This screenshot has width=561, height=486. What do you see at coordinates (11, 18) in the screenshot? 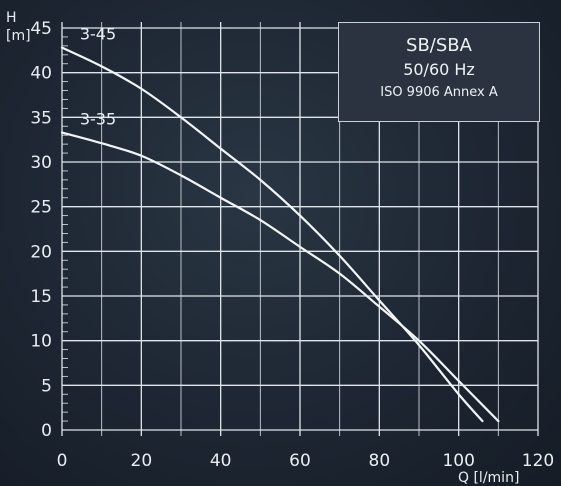
I see `y-axis-label: H` at bounding box center [11, 18].